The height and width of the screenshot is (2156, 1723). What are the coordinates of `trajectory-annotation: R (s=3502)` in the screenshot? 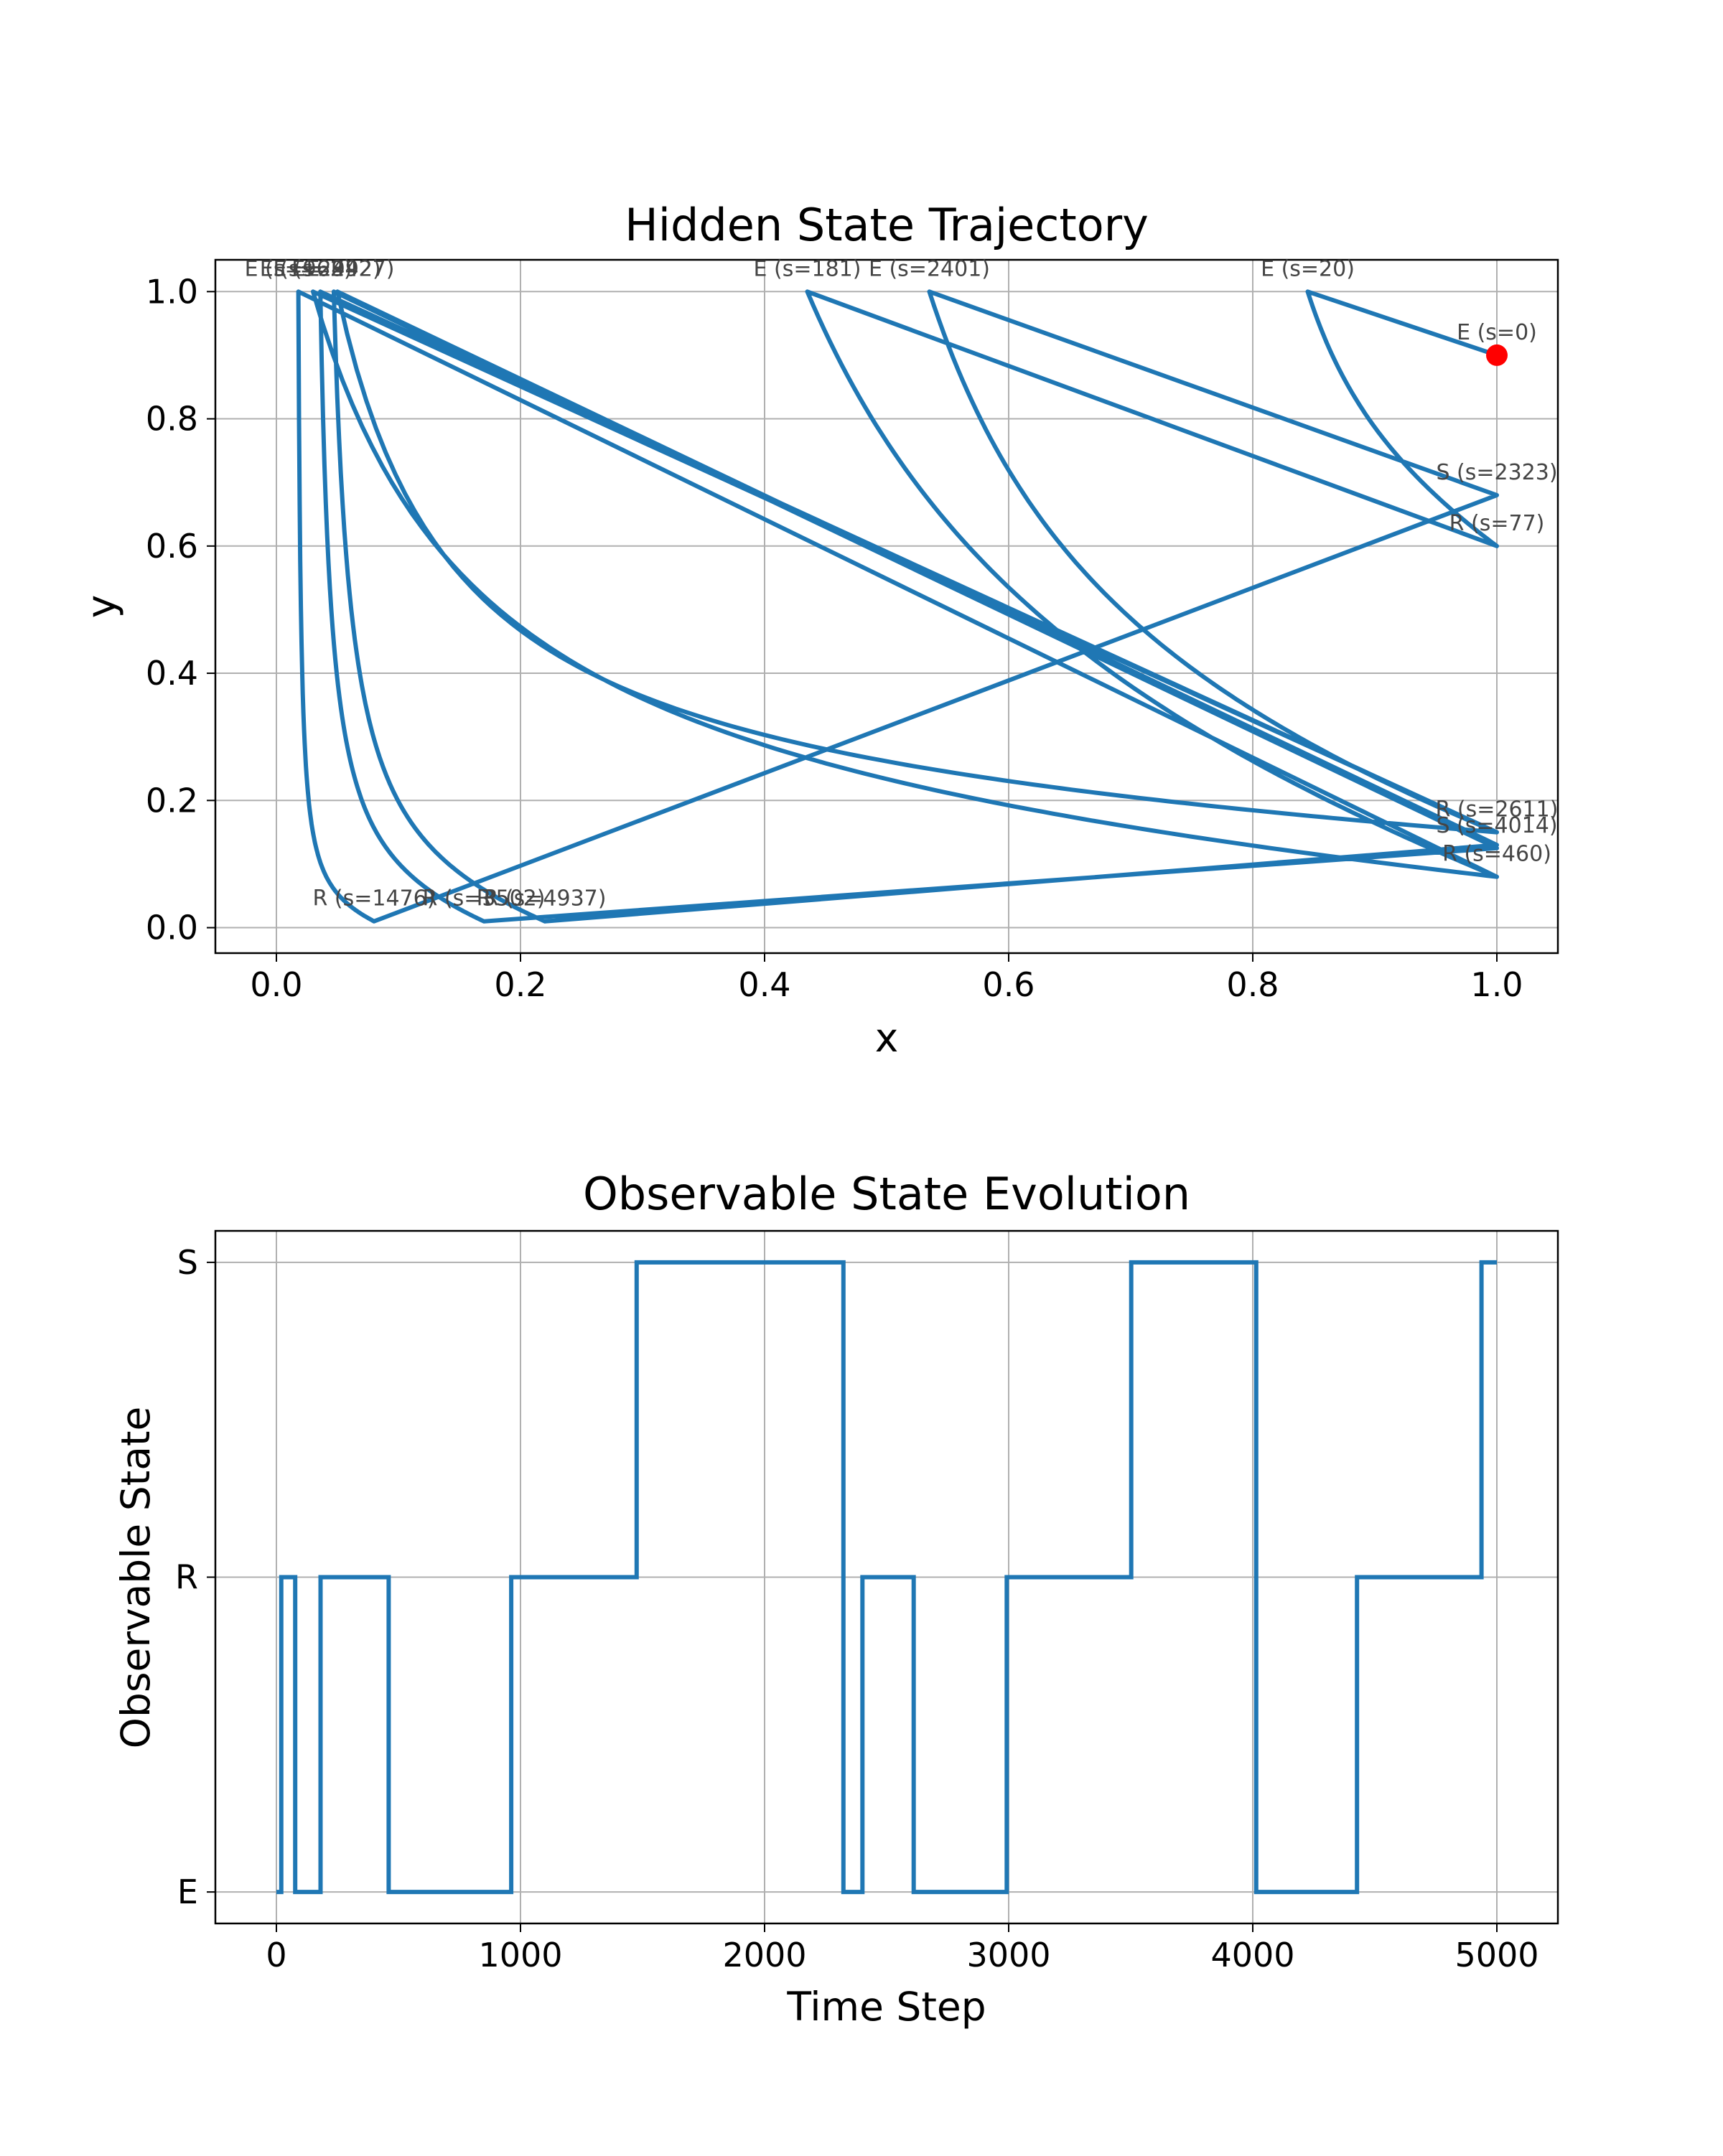 It's located at (484, 898).